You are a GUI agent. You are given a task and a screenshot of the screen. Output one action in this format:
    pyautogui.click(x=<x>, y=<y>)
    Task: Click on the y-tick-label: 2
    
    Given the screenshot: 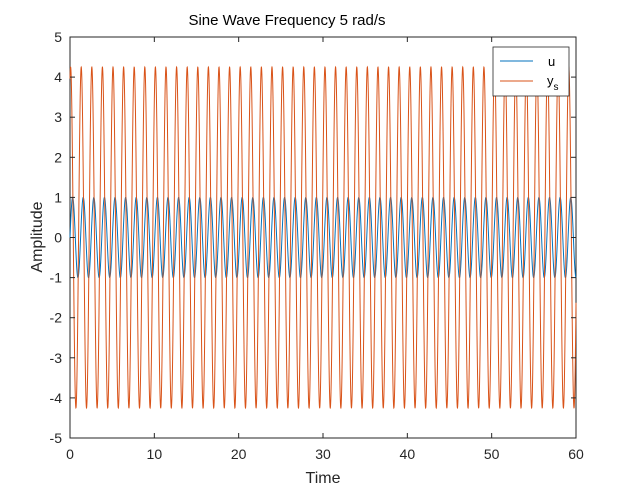 What is the action you would take?
    pyautogui.click(x=58, y=157)
    